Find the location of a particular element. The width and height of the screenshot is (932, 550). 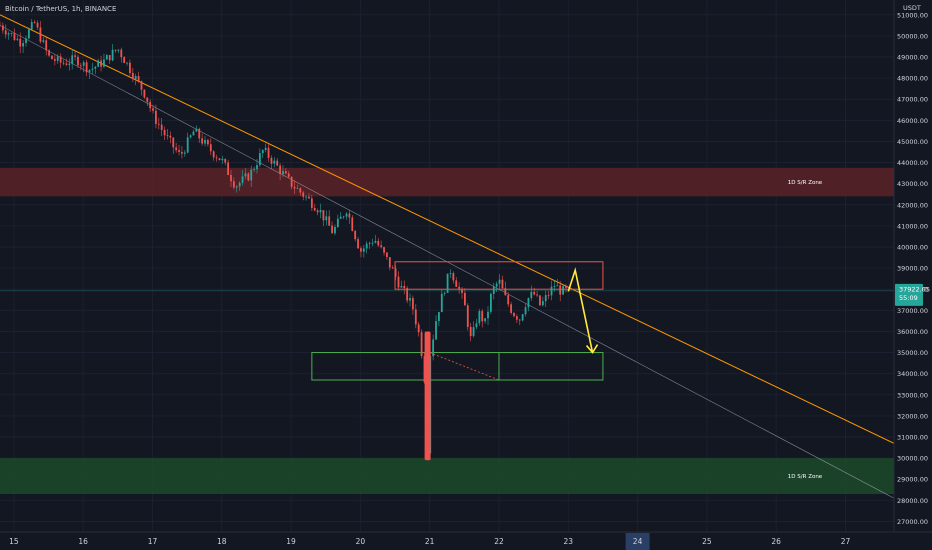

time-tick-label: 27 is located at coordinates (846, 541).